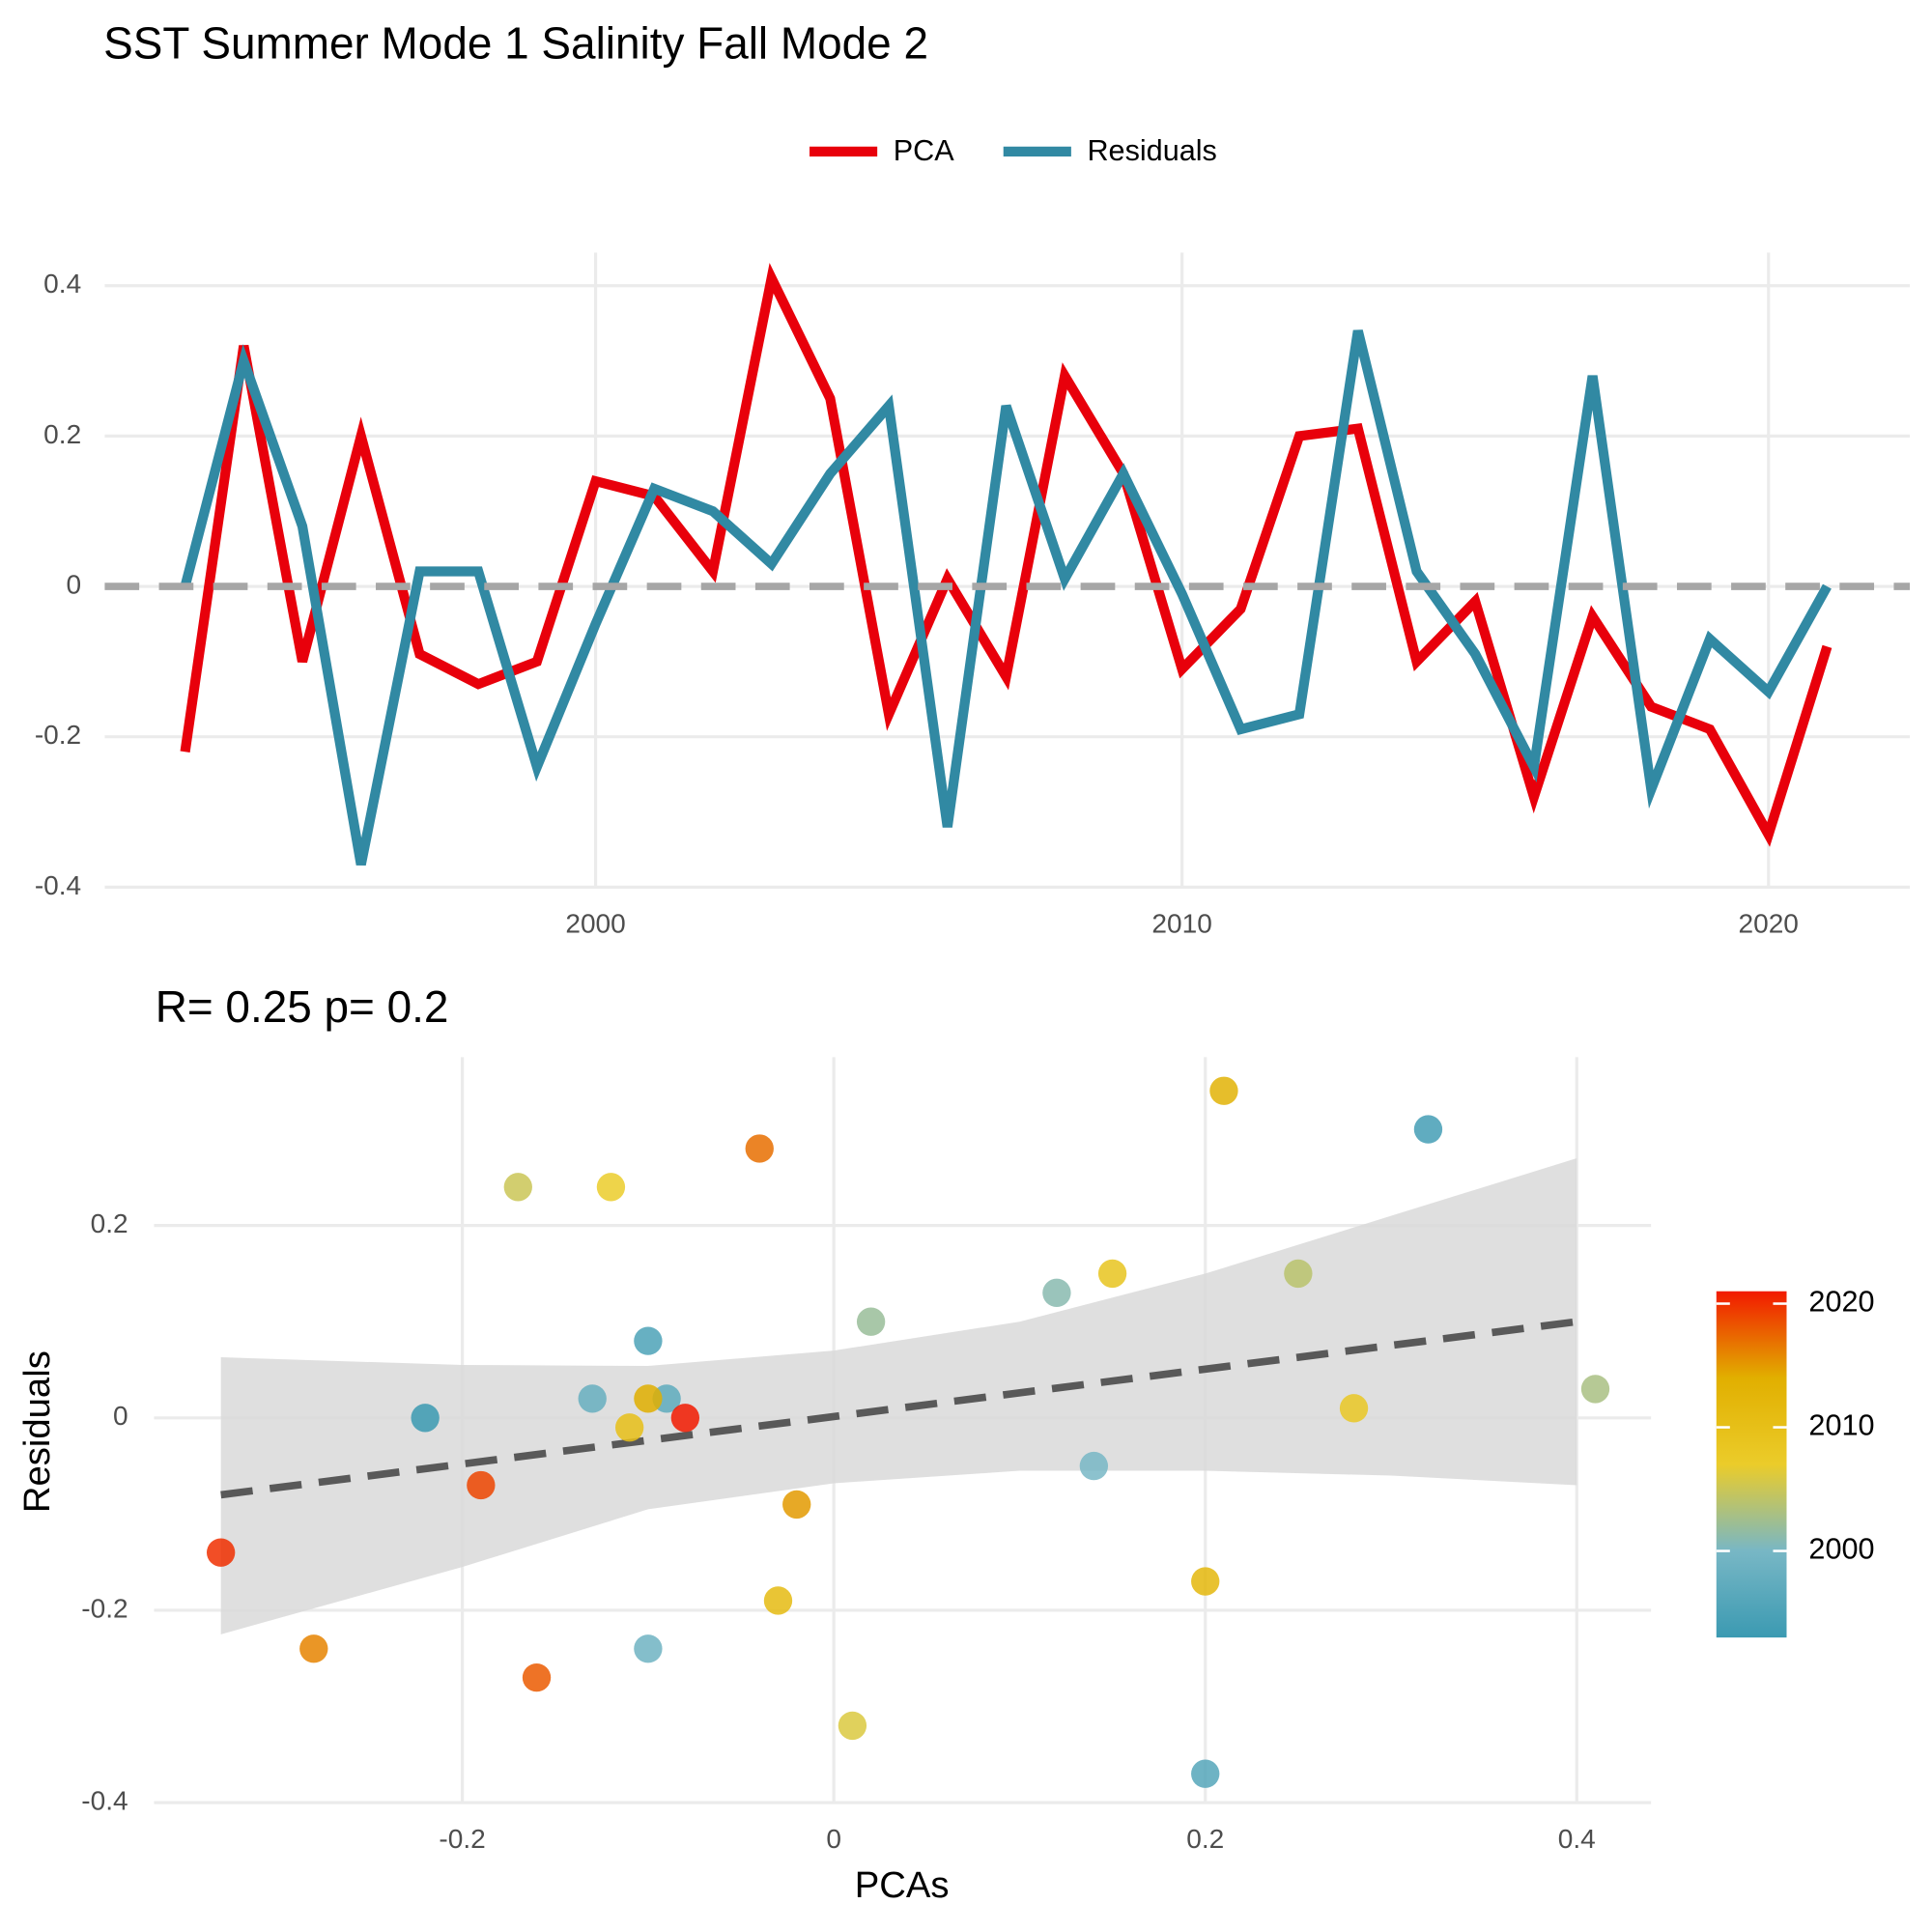  I want to click on x-axis-label: PCAs, so click(902, 1885).